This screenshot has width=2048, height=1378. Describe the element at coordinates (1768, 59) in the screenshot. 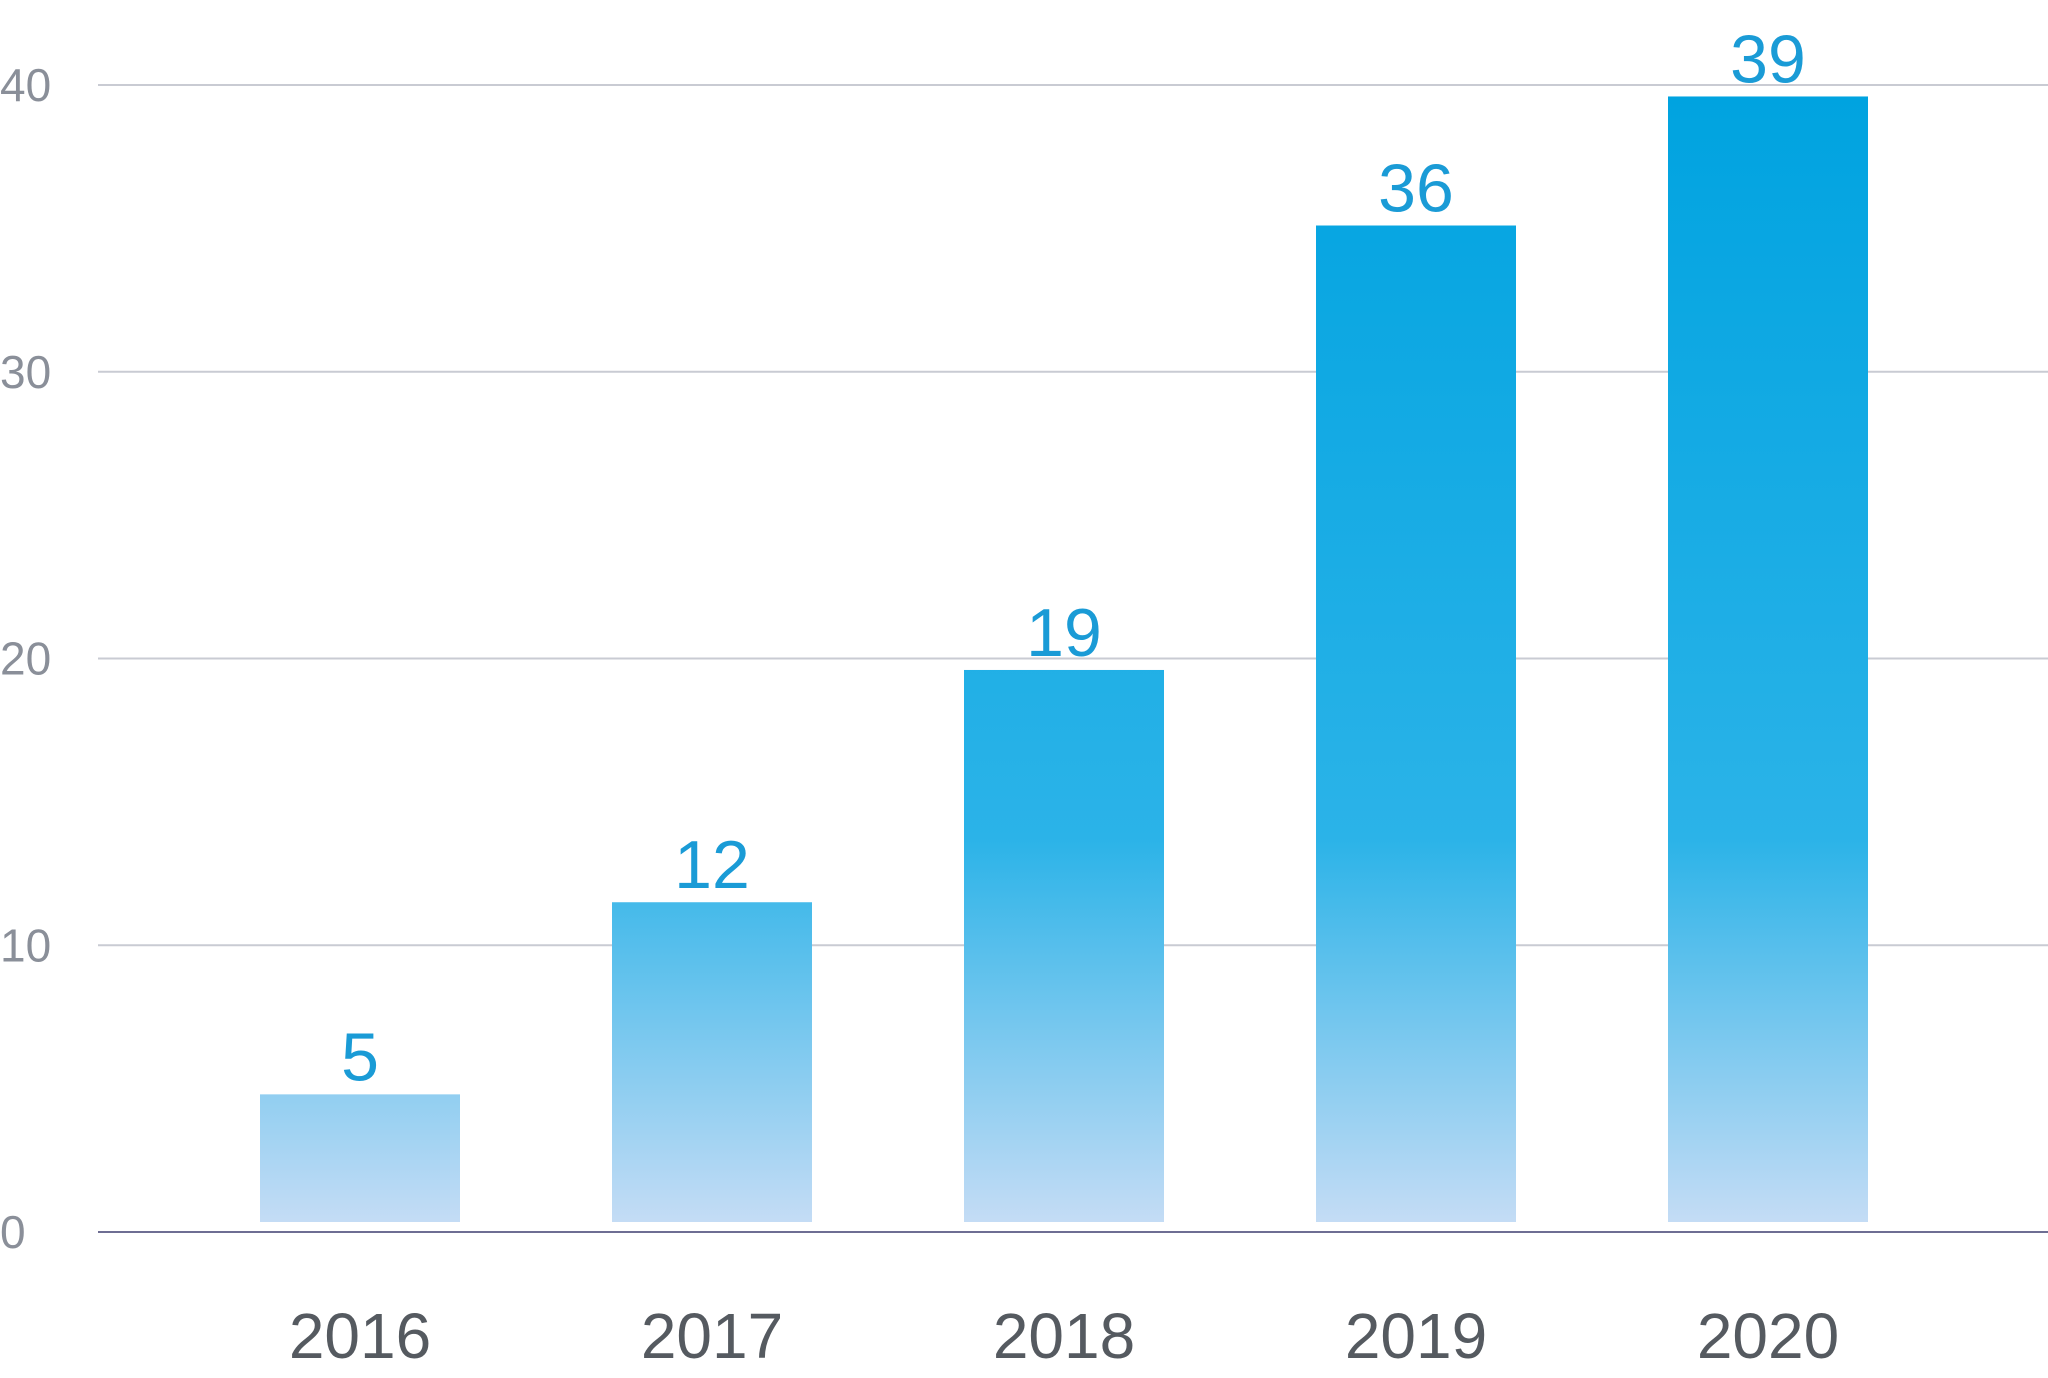

I see `data-label-2020: 39` at that location.